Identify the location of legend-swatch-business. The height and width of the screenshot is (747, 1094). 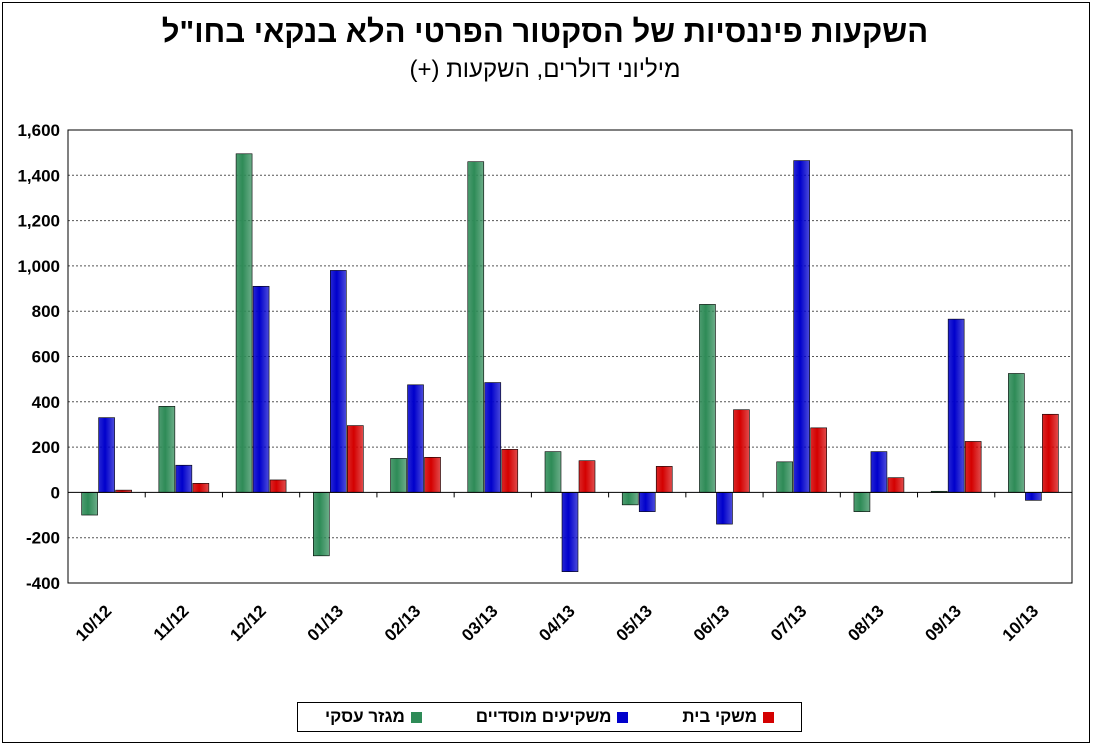
(416, 717).